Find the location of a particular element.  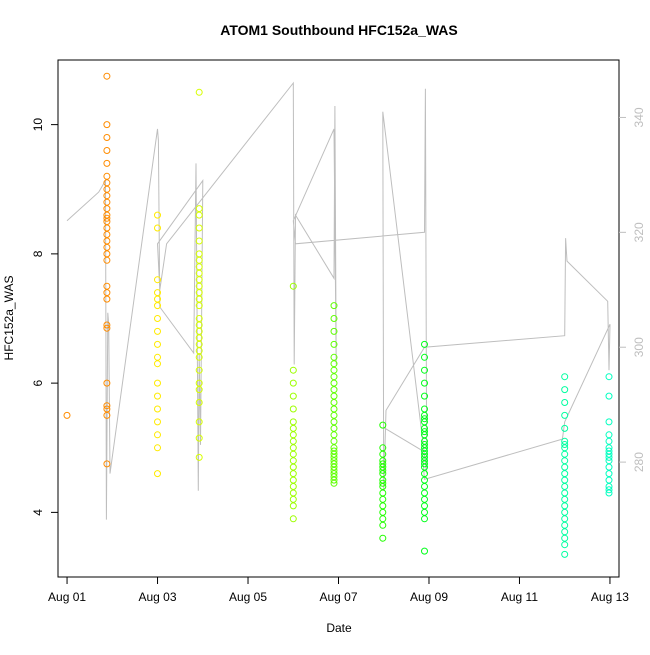

y2-tick-label: 300 is located at coordinates (639, 347).